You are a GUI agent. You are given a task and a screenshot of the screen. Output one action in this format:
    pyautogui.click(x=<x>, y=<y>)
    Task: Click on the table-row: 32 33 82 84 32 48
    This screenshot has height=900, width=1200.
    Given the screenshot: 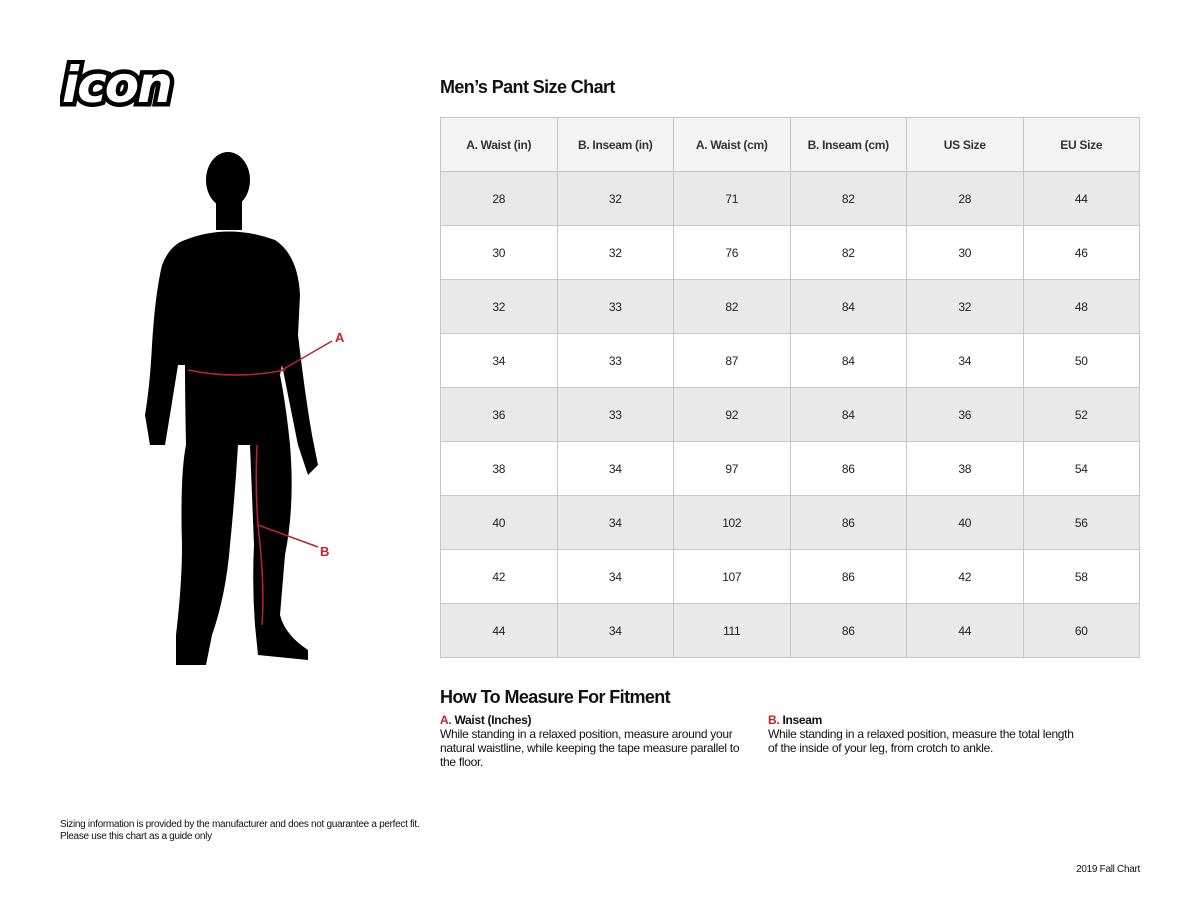 What is the action you would take?
    pyautogui.click(x=790, y=306)
    